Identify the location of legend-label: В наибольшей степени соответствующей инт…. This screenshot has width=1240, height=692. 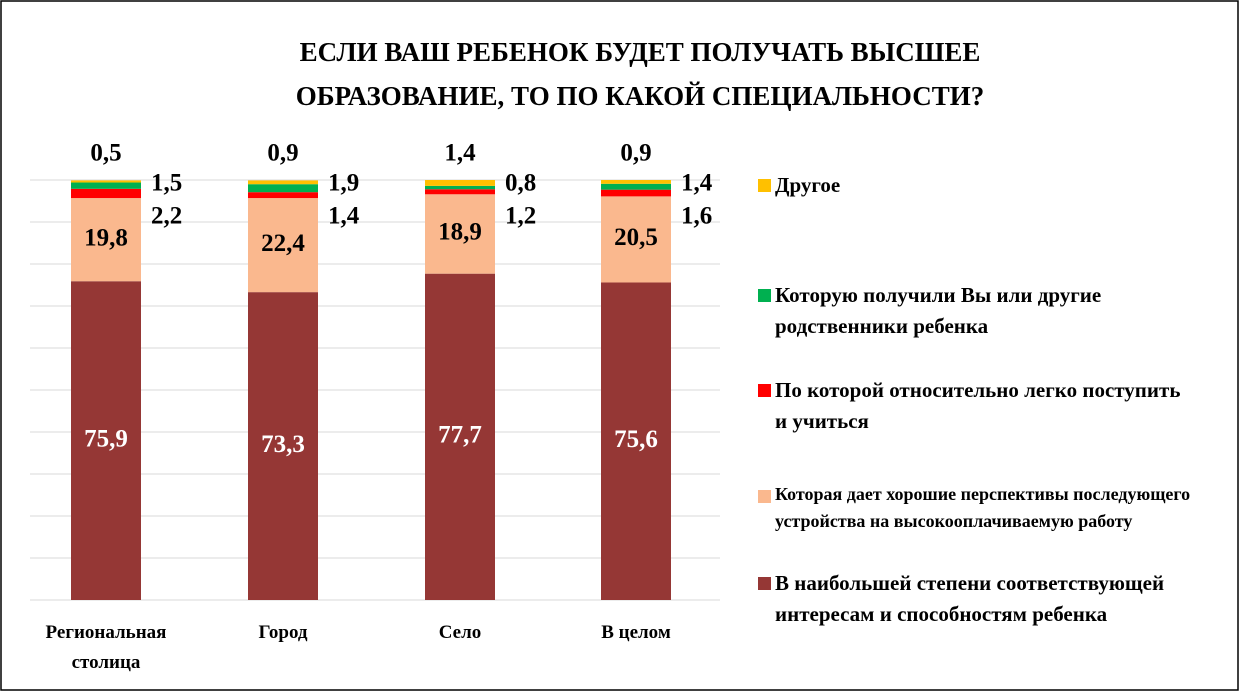
(970, 598).